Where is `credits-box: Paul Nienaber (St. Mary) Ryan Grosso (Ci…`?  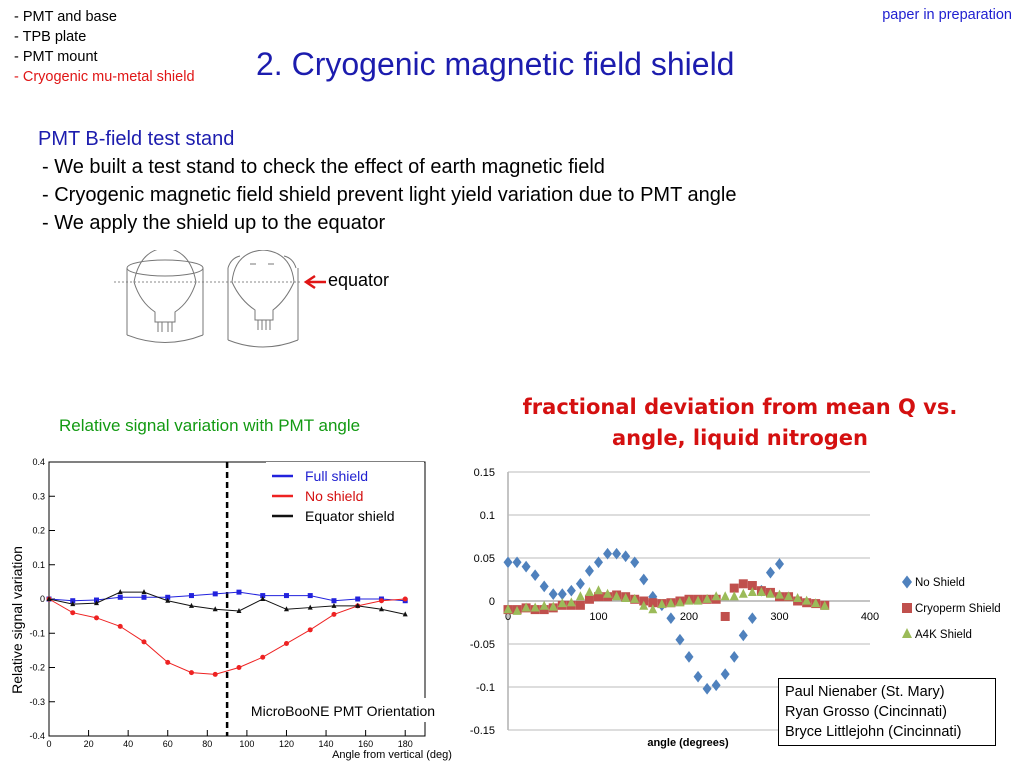 credits-box: Paul Nienaber (St. Mary) Ryan Grosso (Ci… is located at coordinates (887, 712).